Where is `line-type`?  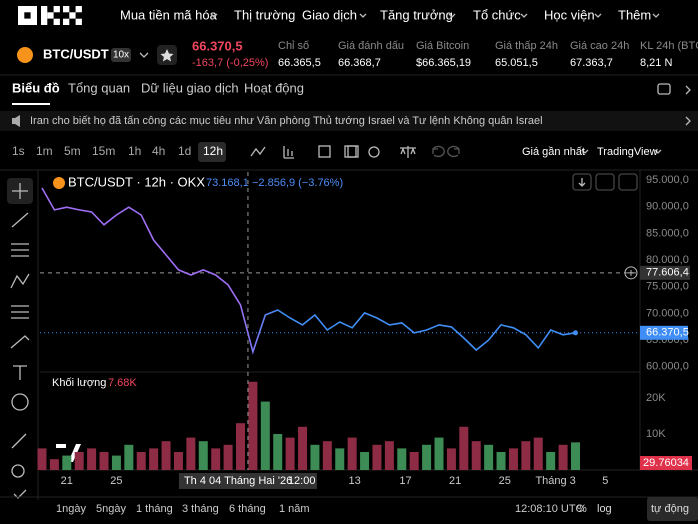
line-type is located at coordinates (258, 151).